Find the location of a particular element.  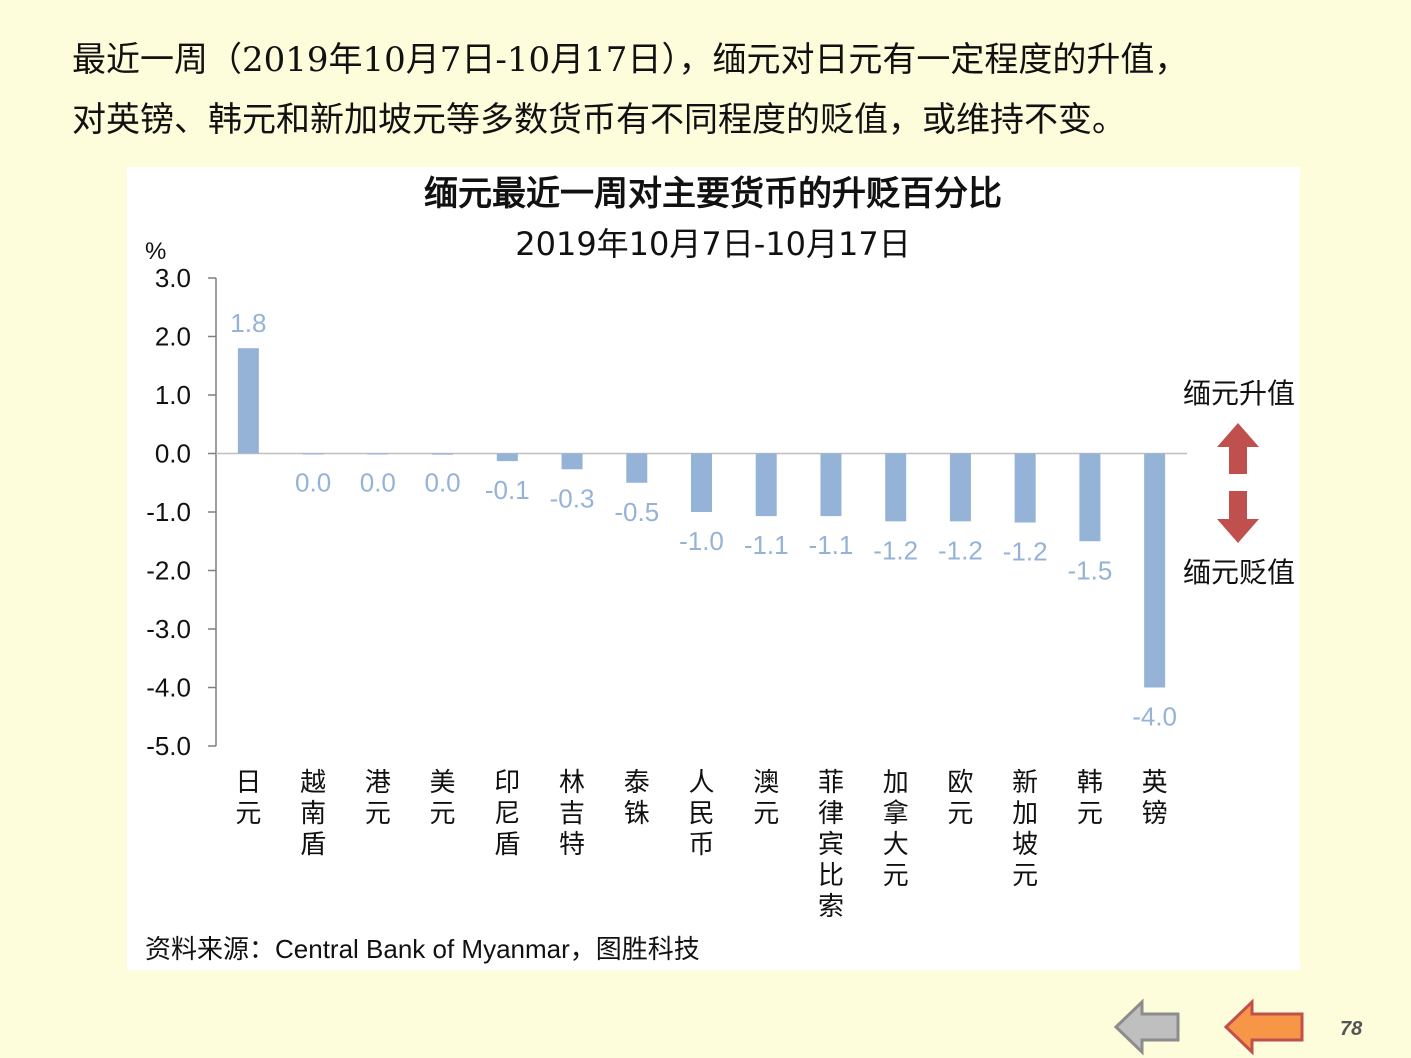

back-arrow-button is located at coordinates (1147, 1027).